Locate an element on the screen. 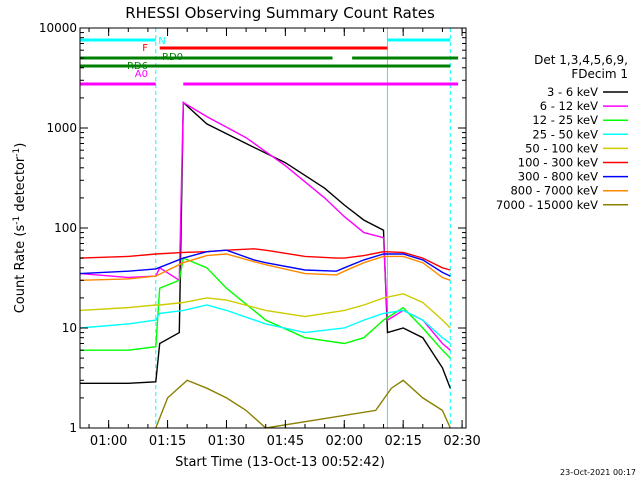 The image size is (640, 480). legend-label: 50 - 100 keV is located at coordinates (561, 148).